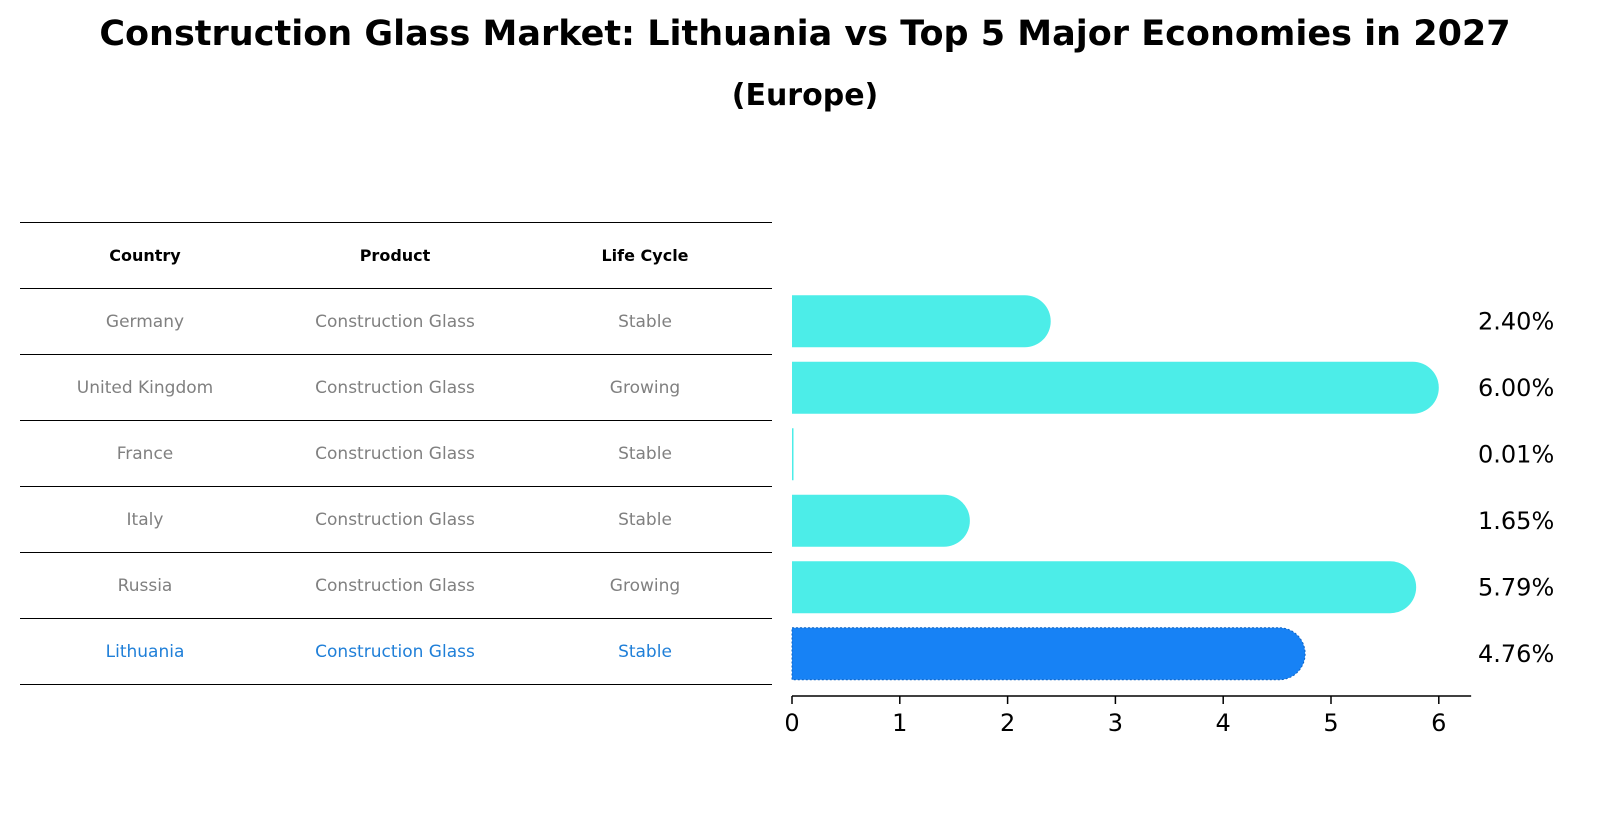 This screenshot has width=1610, height=823. What do you see at coordinates (1330, 723) in the screenshot?
I see `x-tick-label: 5` at bounding box center [1330, 723].